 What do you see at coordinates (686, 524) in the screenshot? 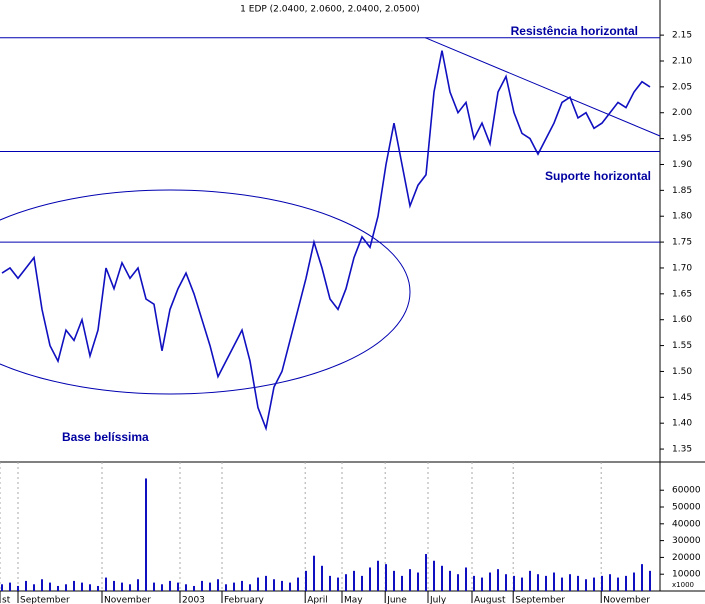
I see `y-tick-label: 40000` at bounding box center [686, 524].